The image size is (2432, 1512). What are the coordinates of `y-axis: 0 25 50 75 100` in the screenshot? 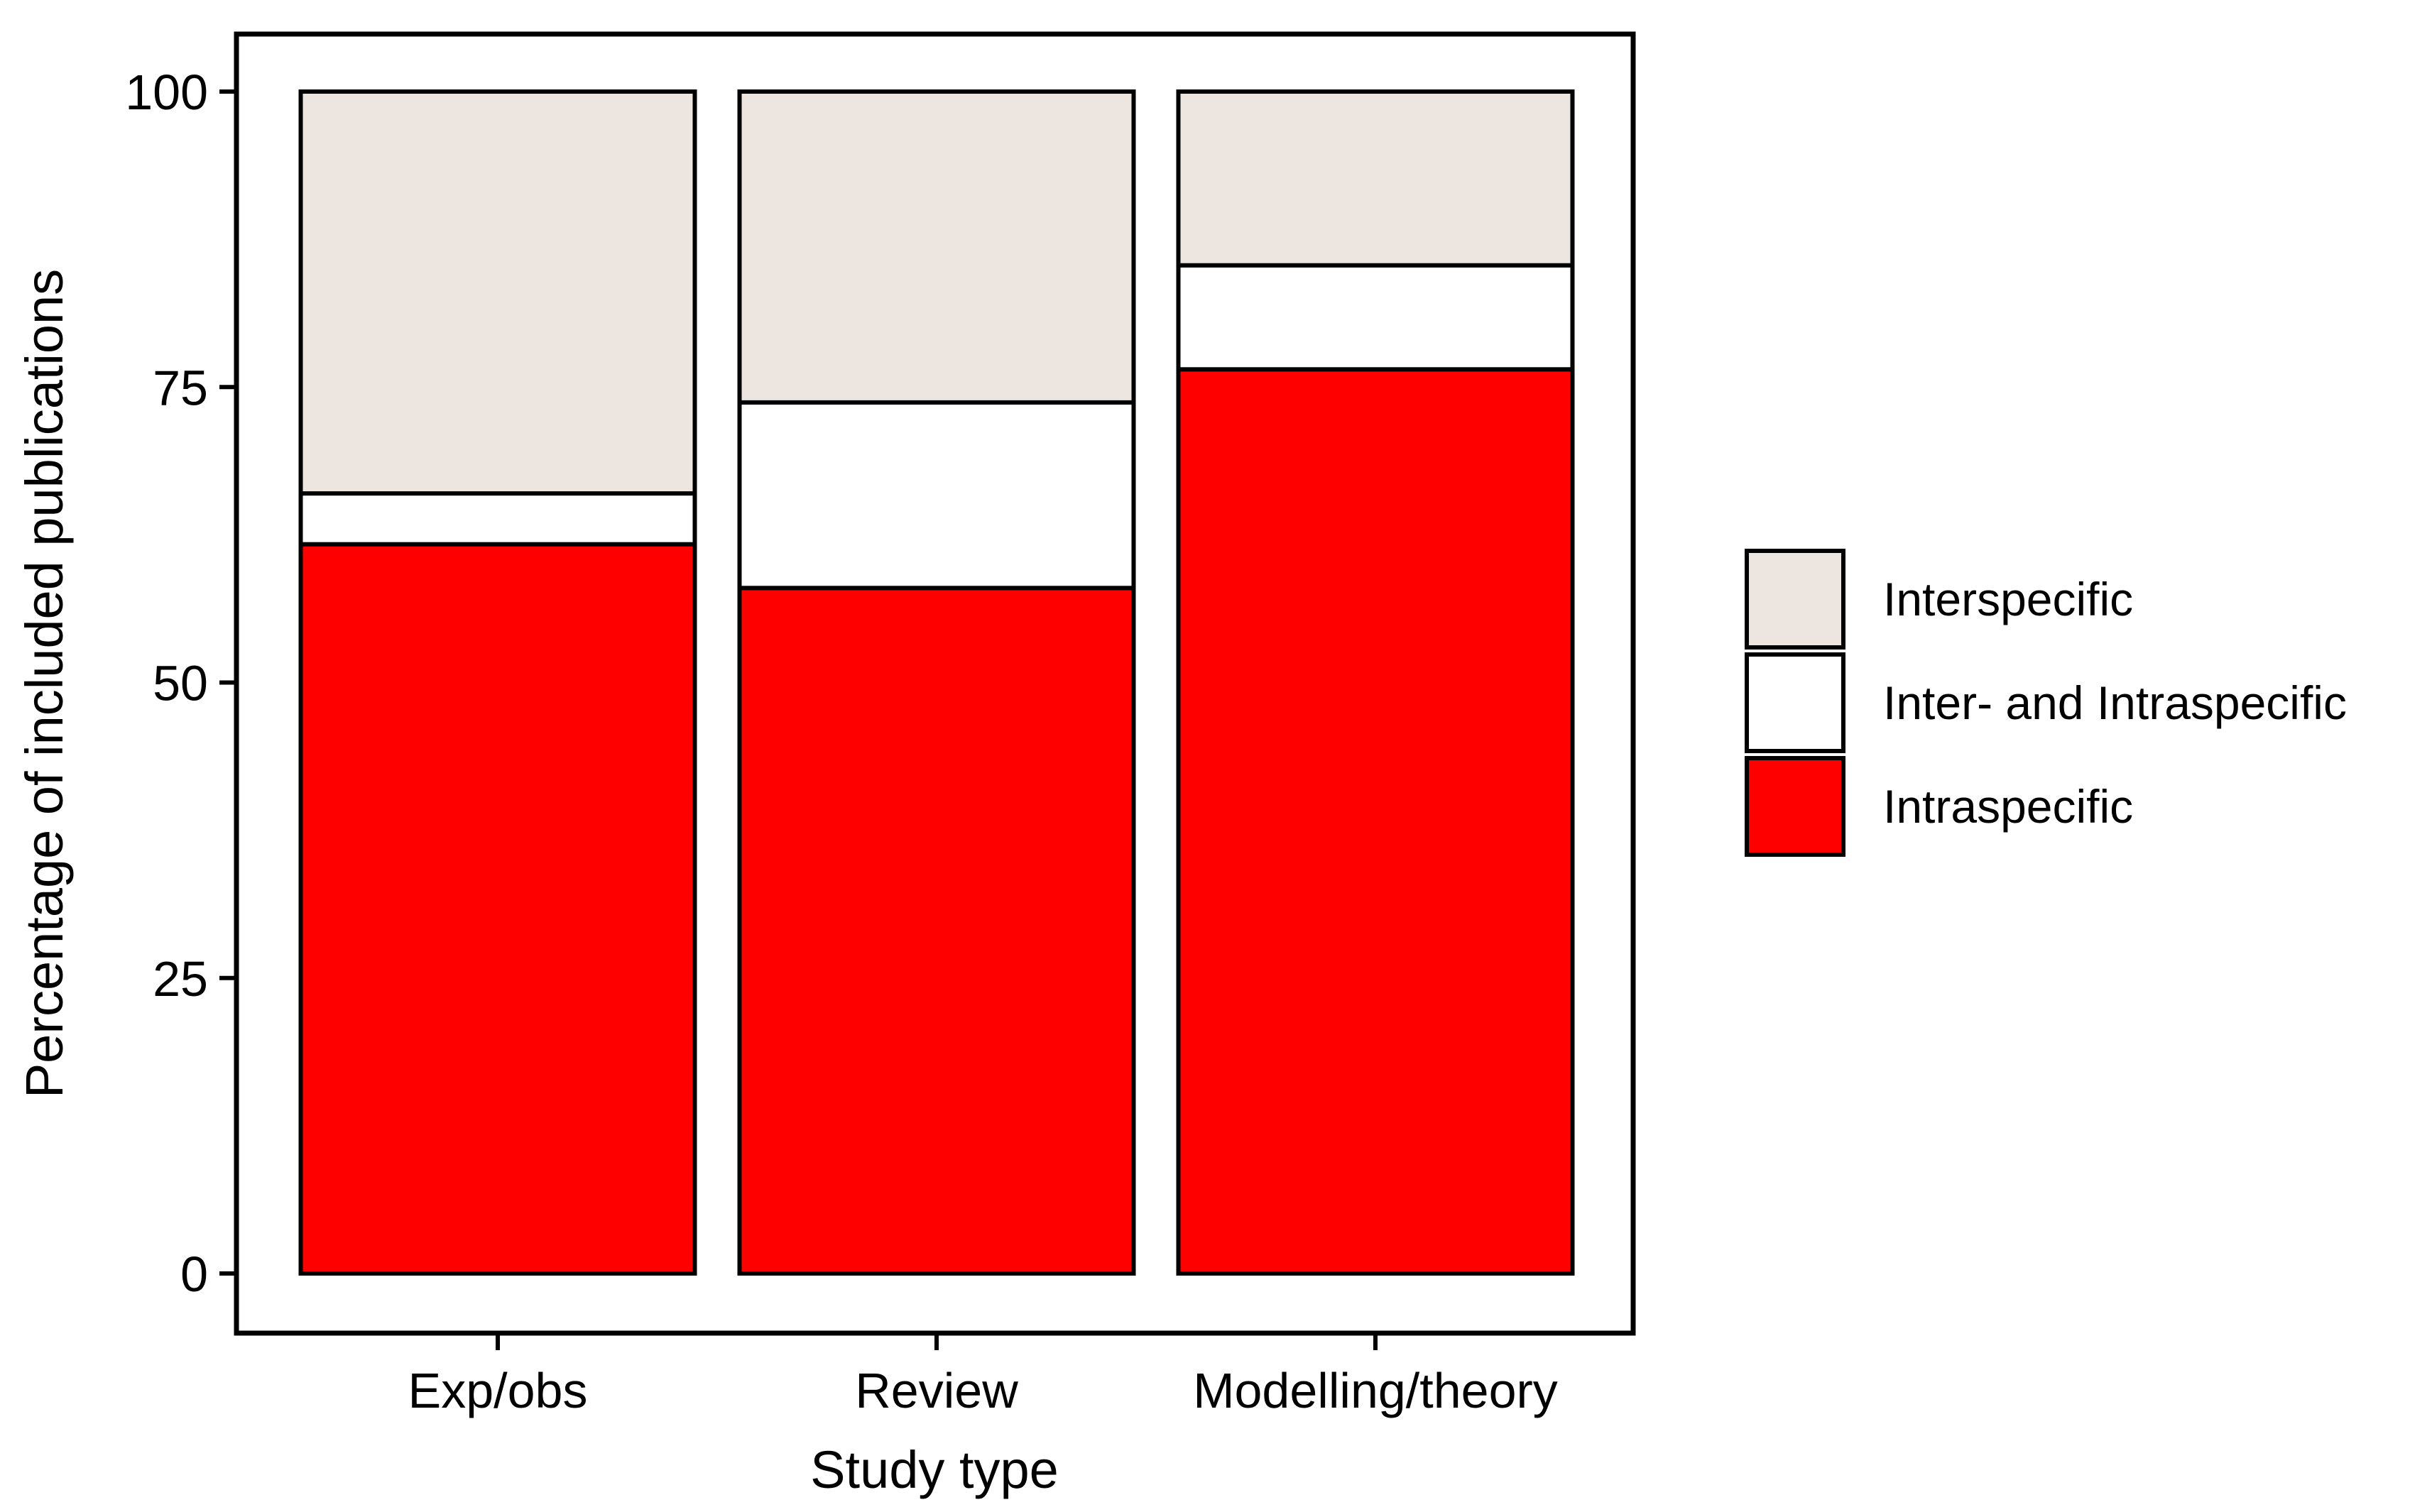 It's located at (180, 684).